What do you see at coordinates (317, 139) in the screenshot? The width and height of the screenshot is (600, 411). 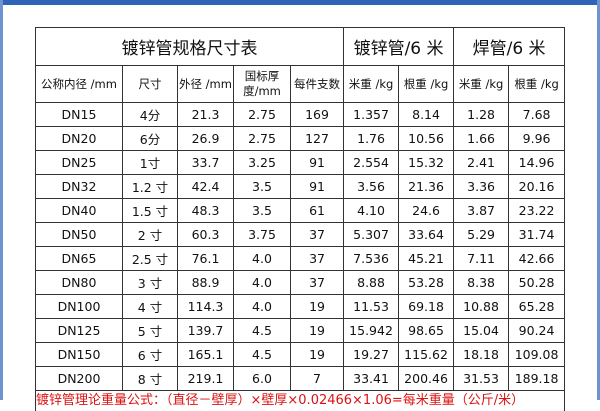 I see `table-cell: 127` at bounding box center [317, 139].